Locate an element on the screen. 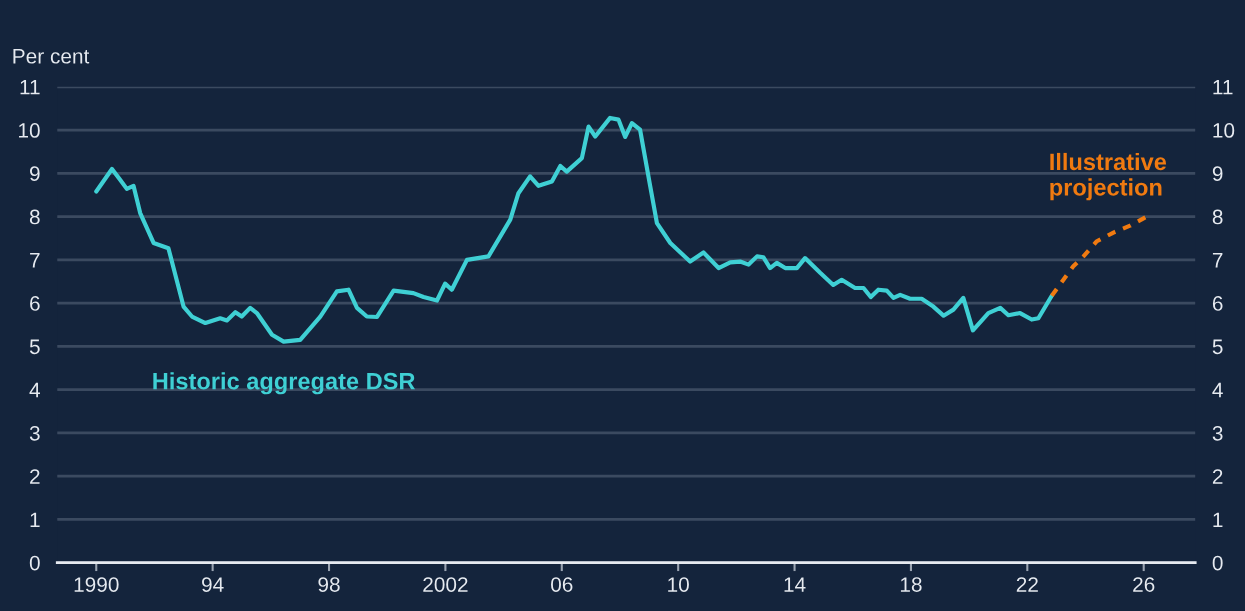  y2-tick-label: 4 is located at coordinates (1217, 390).